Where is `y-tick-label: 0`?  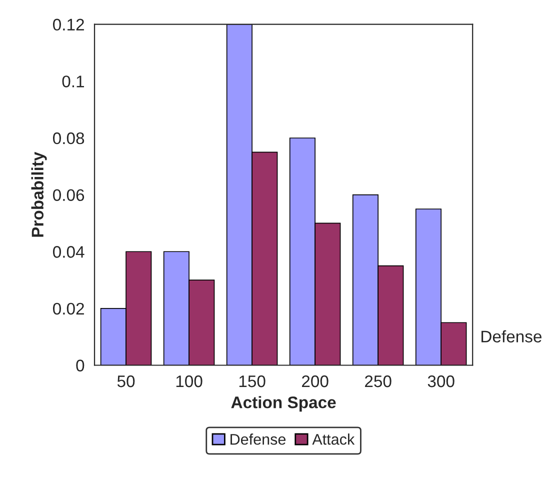
y-tick-label: 0 is located at coordinates (80, 366).